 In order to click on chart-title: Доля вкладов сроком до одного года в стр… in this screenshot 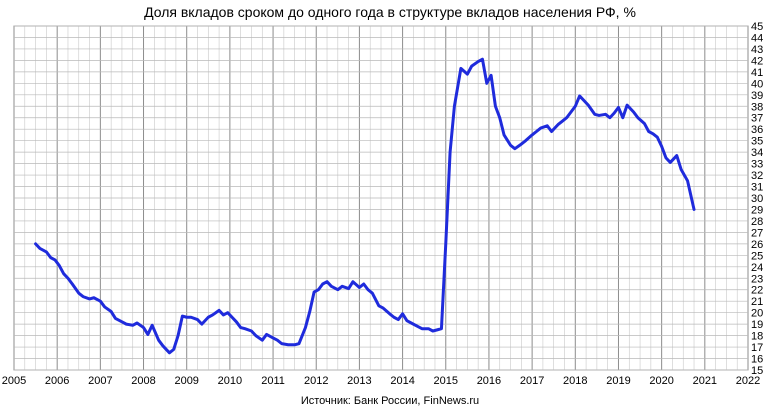, I will do `click(390, 12)`.